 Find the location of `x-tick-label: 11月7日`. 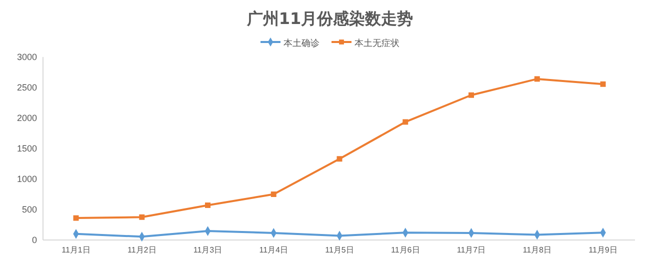

x-tick-label: 11月7日 is located at coordinates (471, 250).